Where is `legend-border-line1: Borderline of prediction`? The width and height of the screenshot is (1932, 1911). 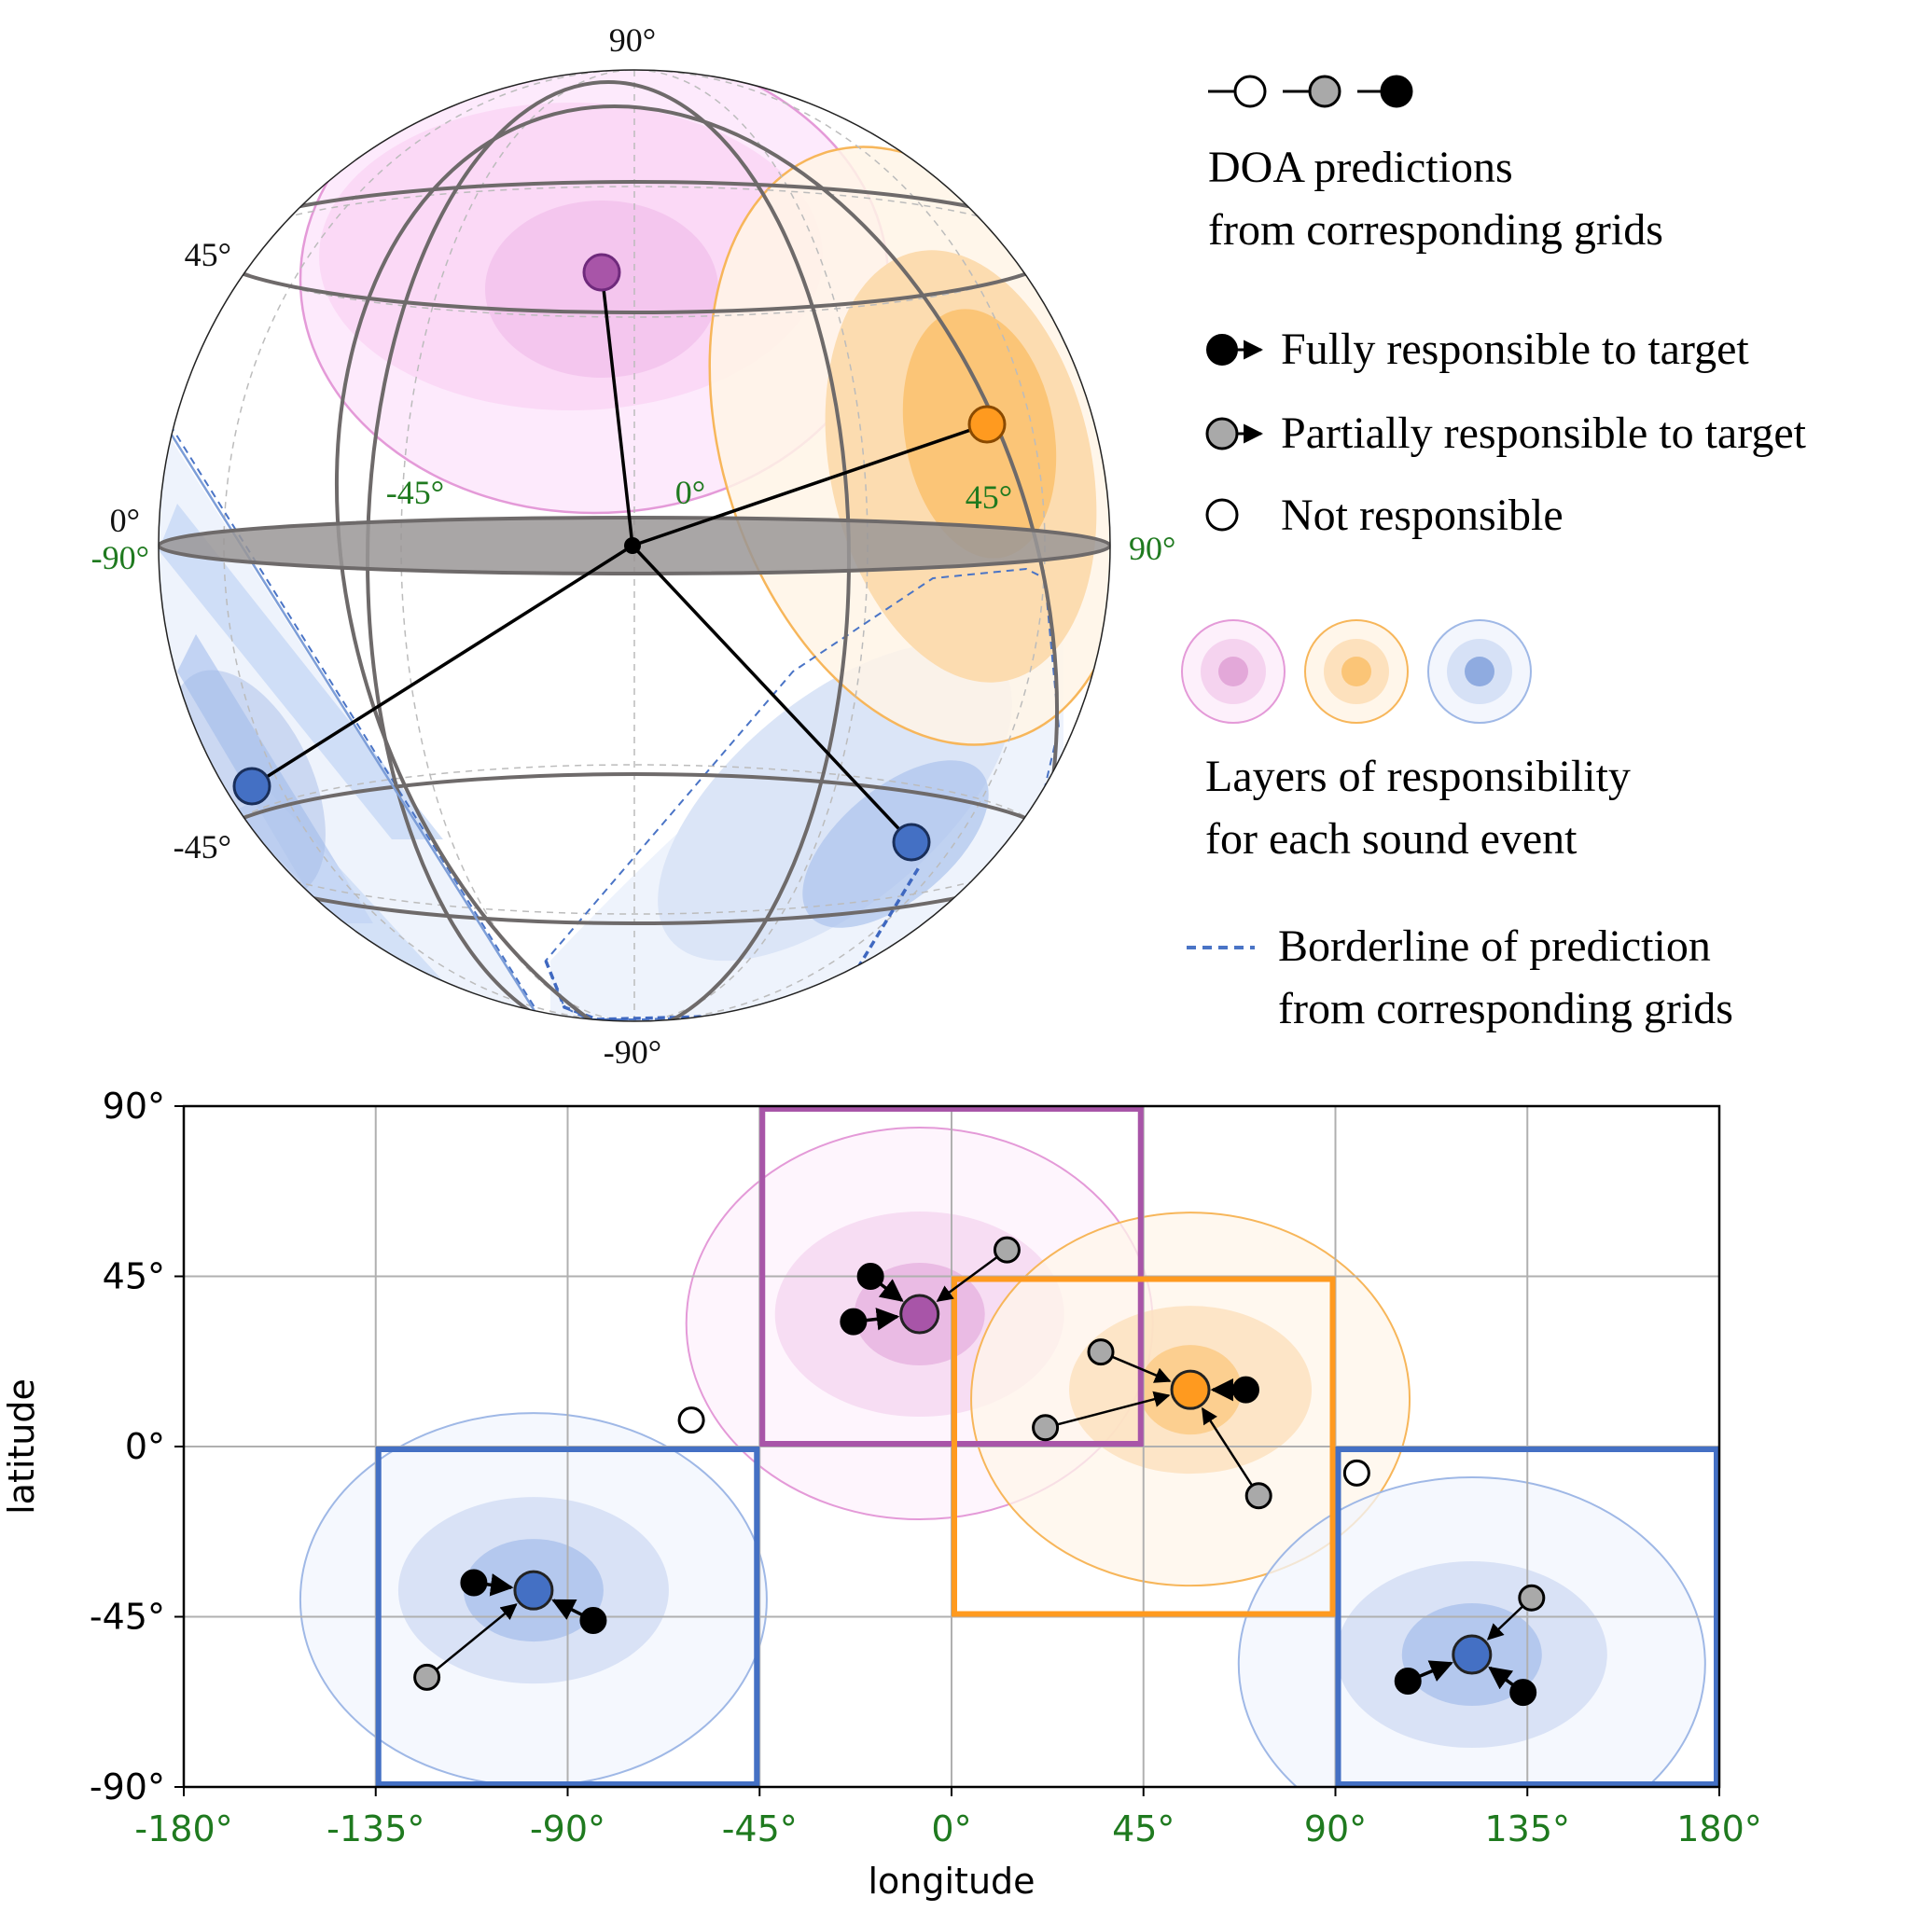 legend-border-line1: Borderline of prediction is located at coordinates (1494, 946).